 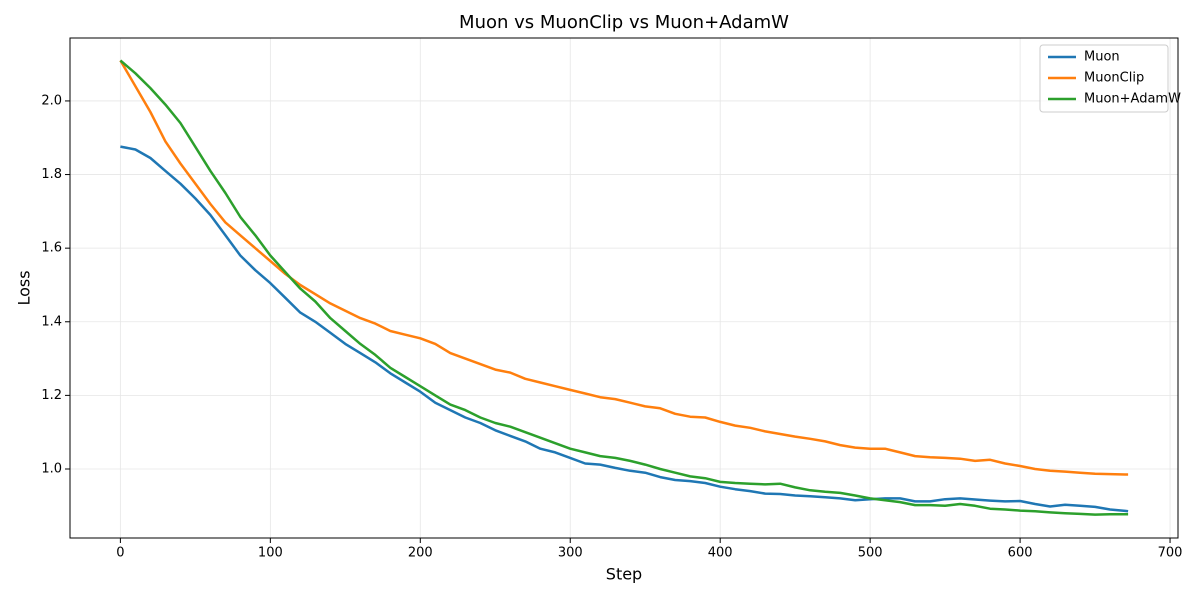 I want to click on x-tick-label: 400, so click(x=720, y=553).